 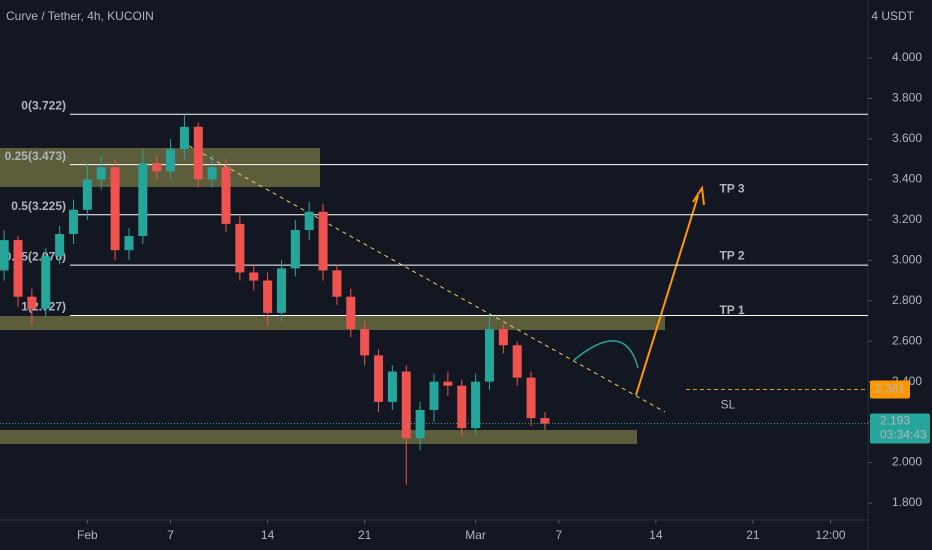 I want to click on y-tick-label: 2.800, so click(x=907, y=300).